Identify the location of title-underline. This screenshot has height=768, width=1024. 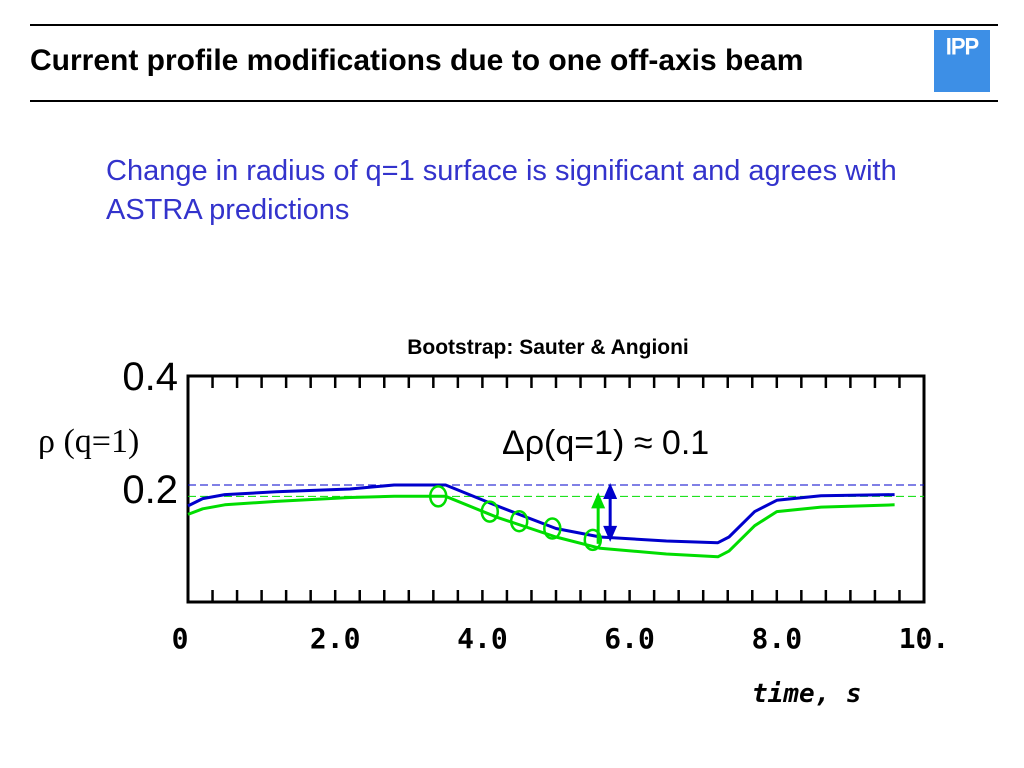
(514, 101).